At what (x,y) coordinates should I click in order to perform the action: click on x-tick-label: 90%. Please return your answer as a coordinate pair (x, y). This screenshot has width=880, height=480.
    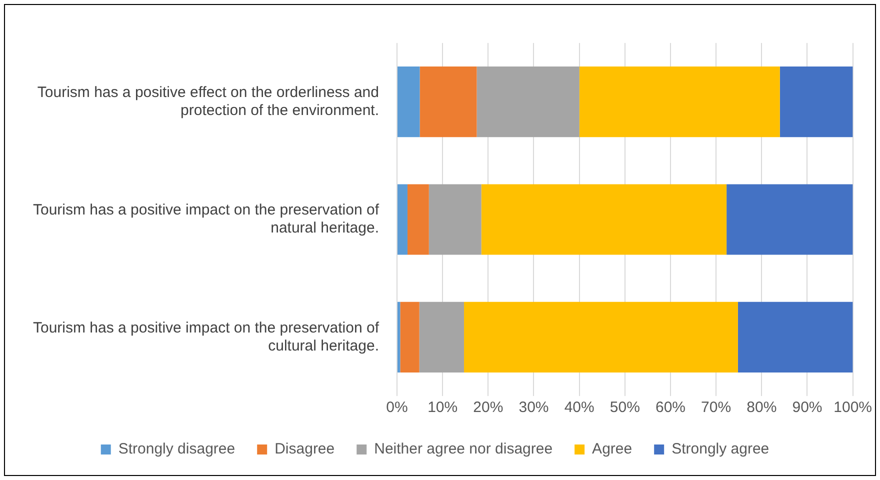
    Looking at the image, I should click on (807, 407).